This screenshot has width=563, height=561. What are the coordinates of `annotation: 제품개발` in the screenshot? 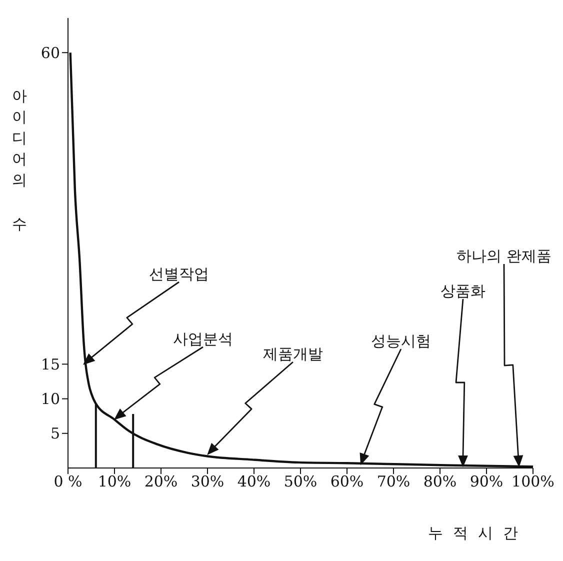 It's located at (293, 354).